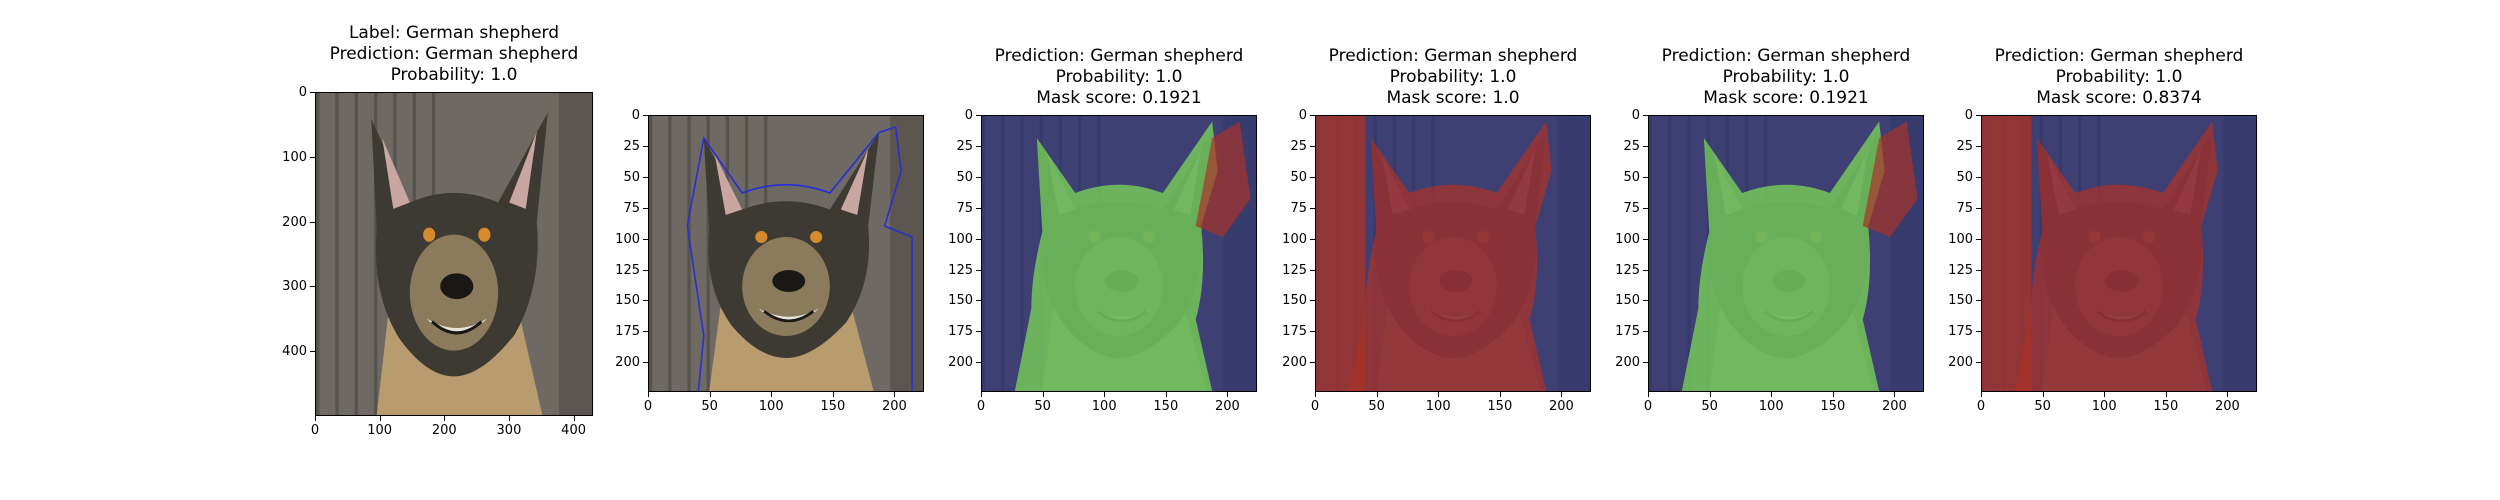  What do you see at coordinates (1453, 98) in the screenshot?
I see `panel-title-line: Mask score: 1.0` at bounding box center [1453, 98].